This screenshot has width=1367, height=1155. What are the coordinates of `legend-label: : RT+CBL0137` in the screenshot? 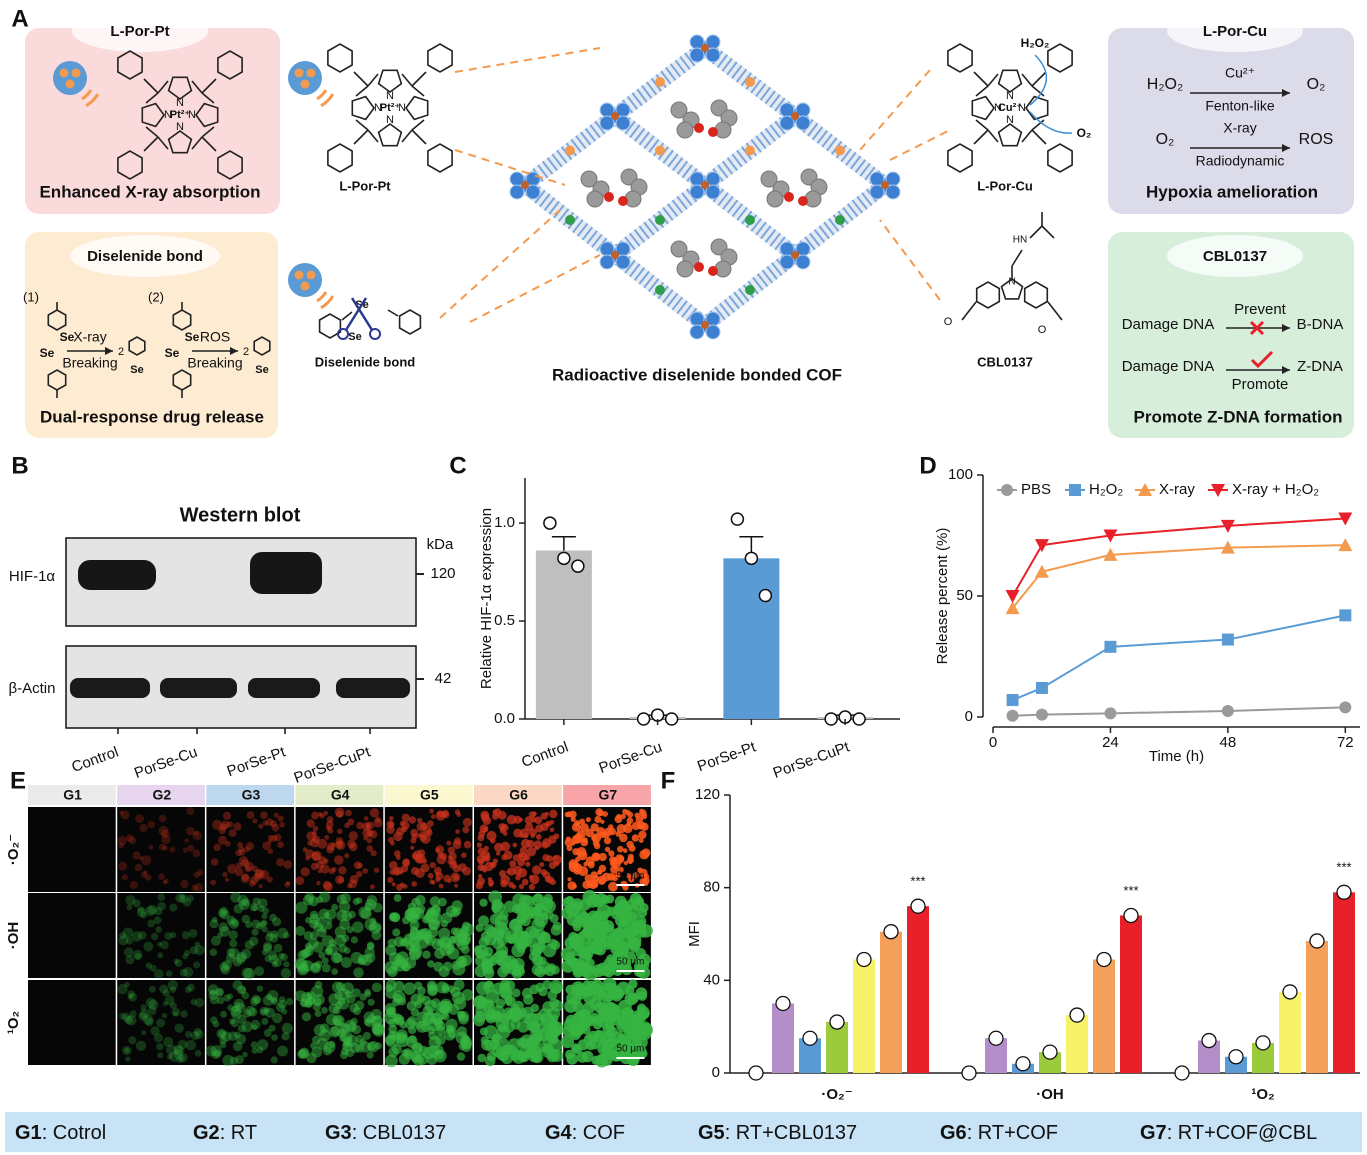 It's located at (791, 1133).